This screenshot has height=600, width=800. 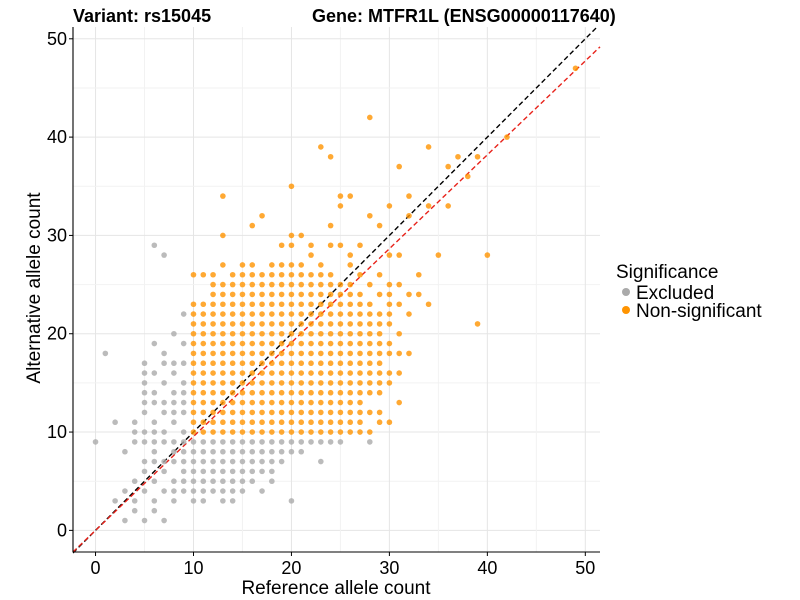 What do you see at coordinates (34, 288) in the screenshot?
I see `y-axis-label: Alternative allele count` at bounding box center [34, 288].